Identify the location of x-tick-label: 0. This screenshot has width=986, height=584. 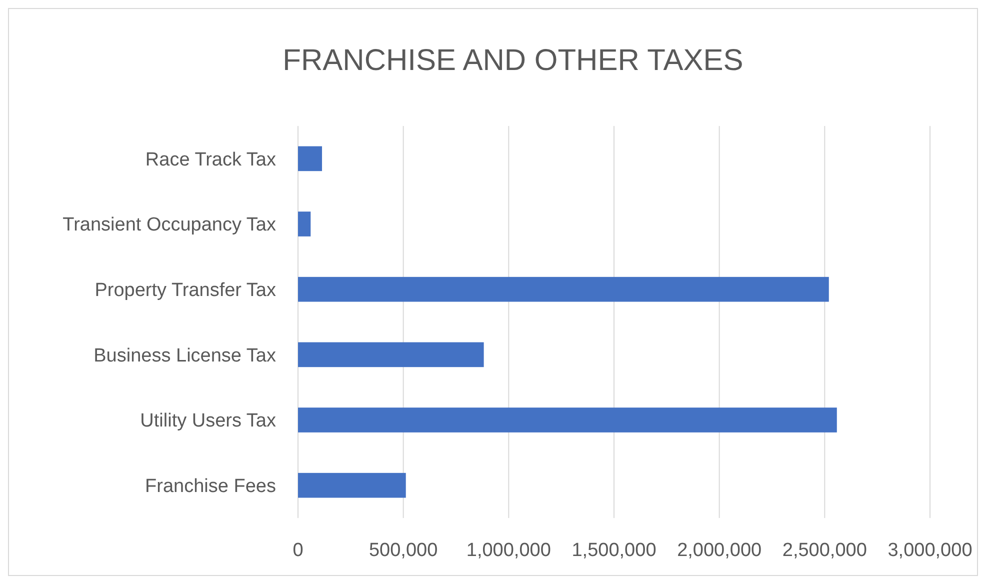
(298, 550).